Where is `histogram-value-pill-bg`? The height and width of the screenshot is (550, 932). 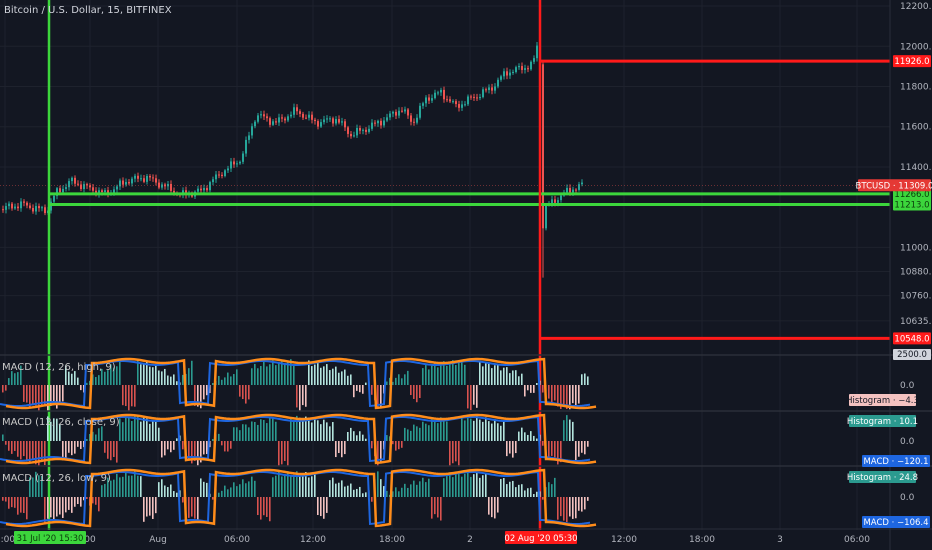 histogram-value-pill-bg is located at coordinates (882, 400).